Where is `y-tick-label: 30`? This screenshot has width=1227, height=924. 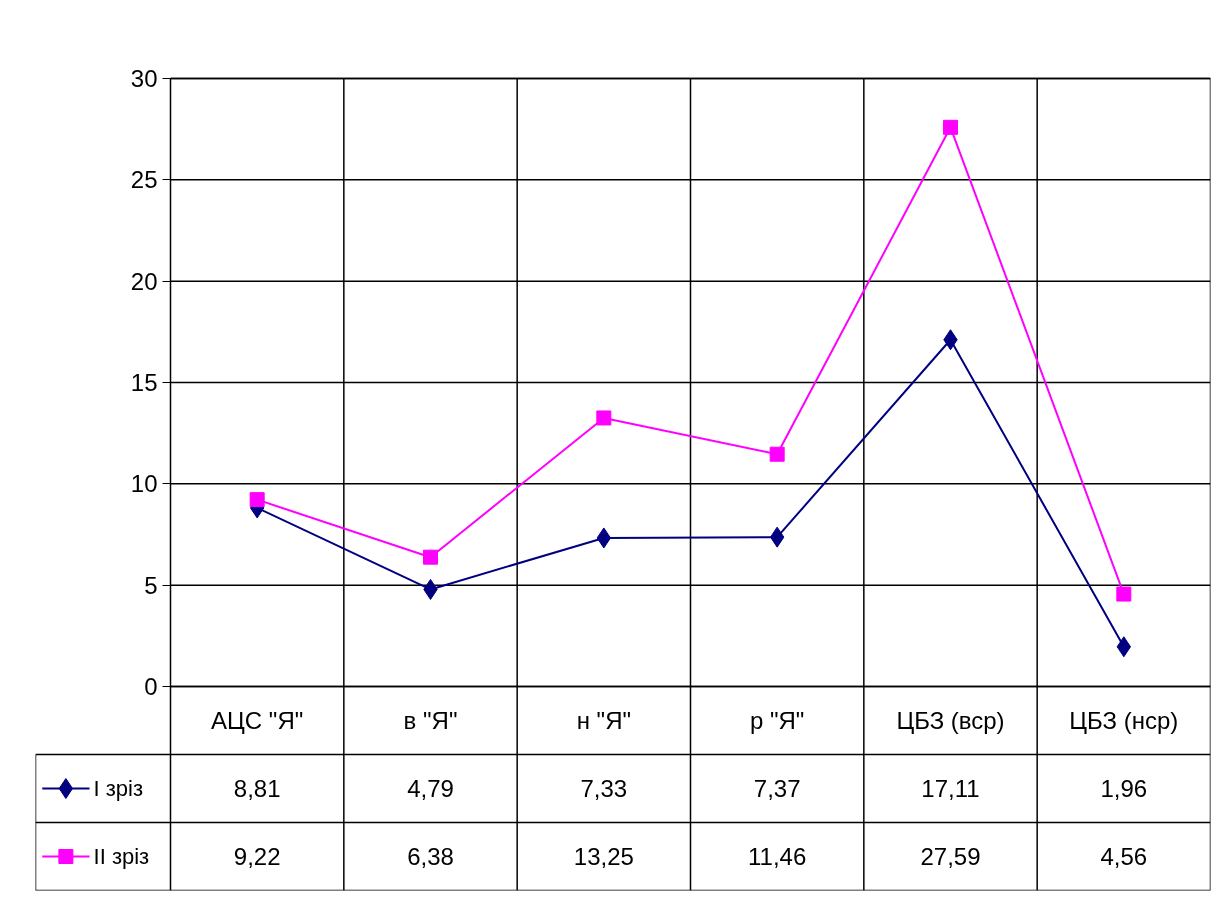
y-tick-label: 30 is located at coordinates (144, 78).